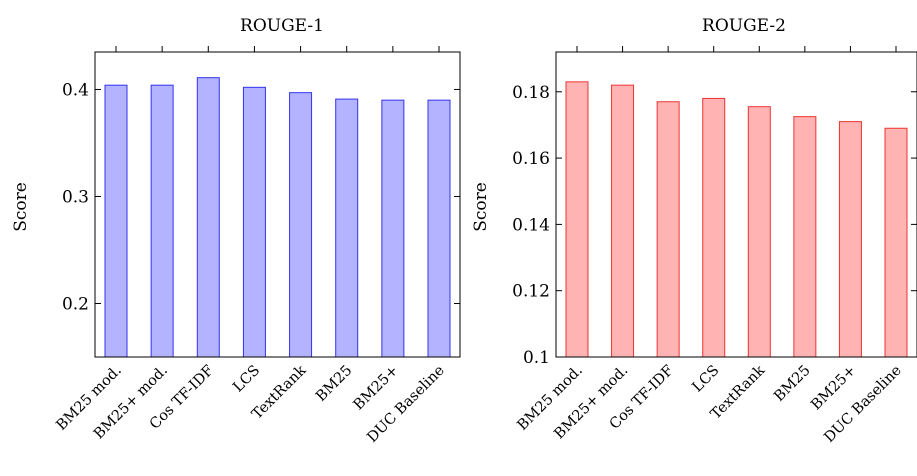  I want to click on rouge1-y-axis-label: Score, so click(21, 207).